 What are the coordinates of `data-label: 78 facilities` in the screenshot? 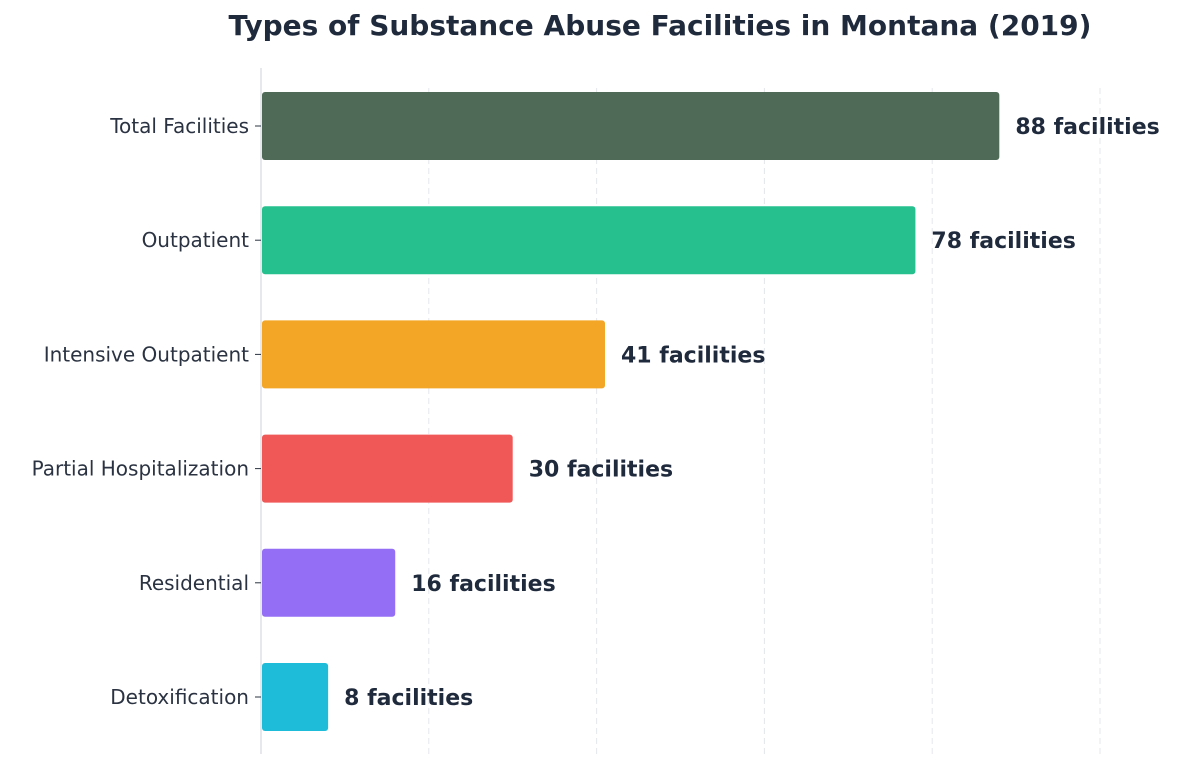 It's located at (1003, 241).